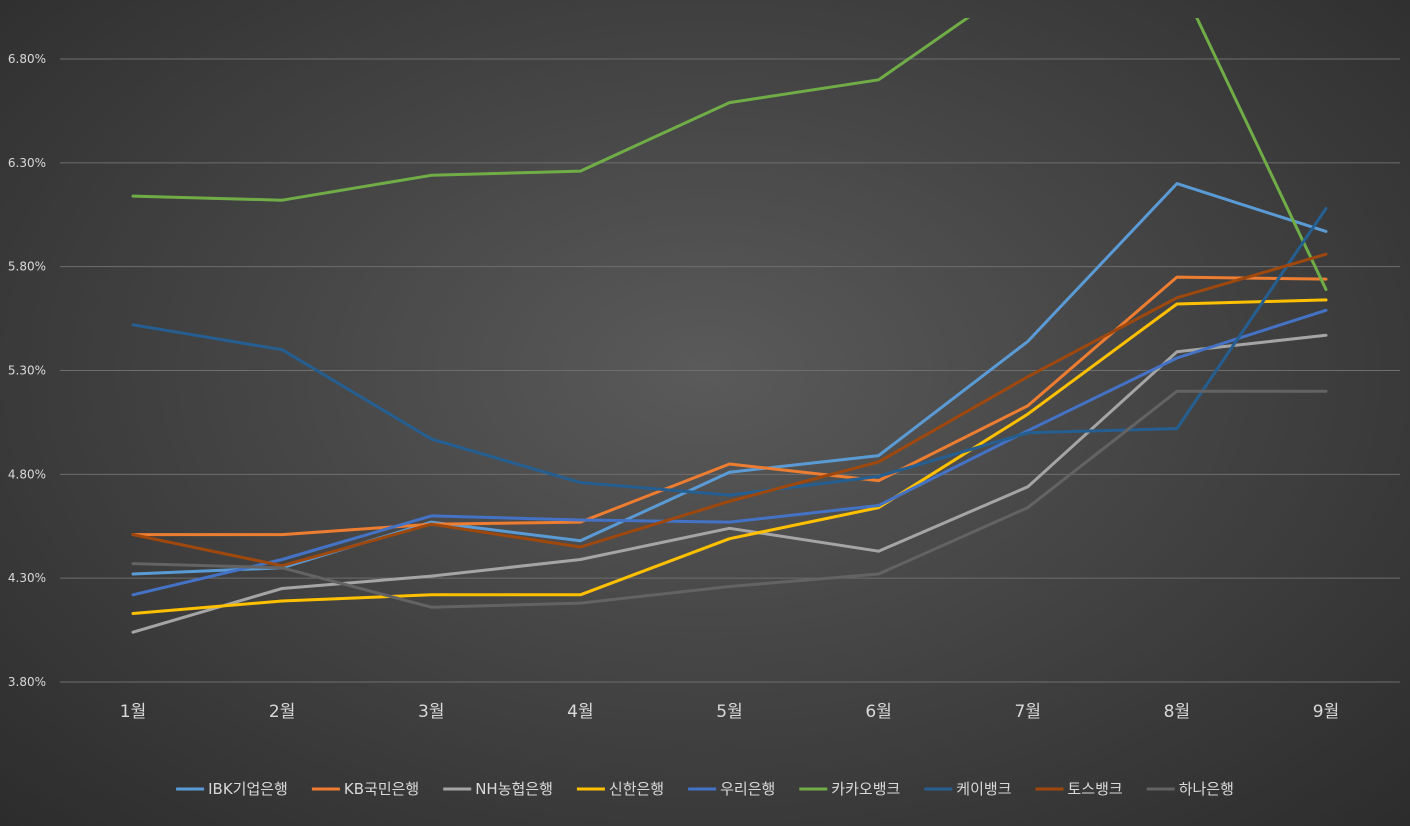 This screenshot has height=826, width=1410. I want to click on x-tick-label: 7월, so click(1028, 712).